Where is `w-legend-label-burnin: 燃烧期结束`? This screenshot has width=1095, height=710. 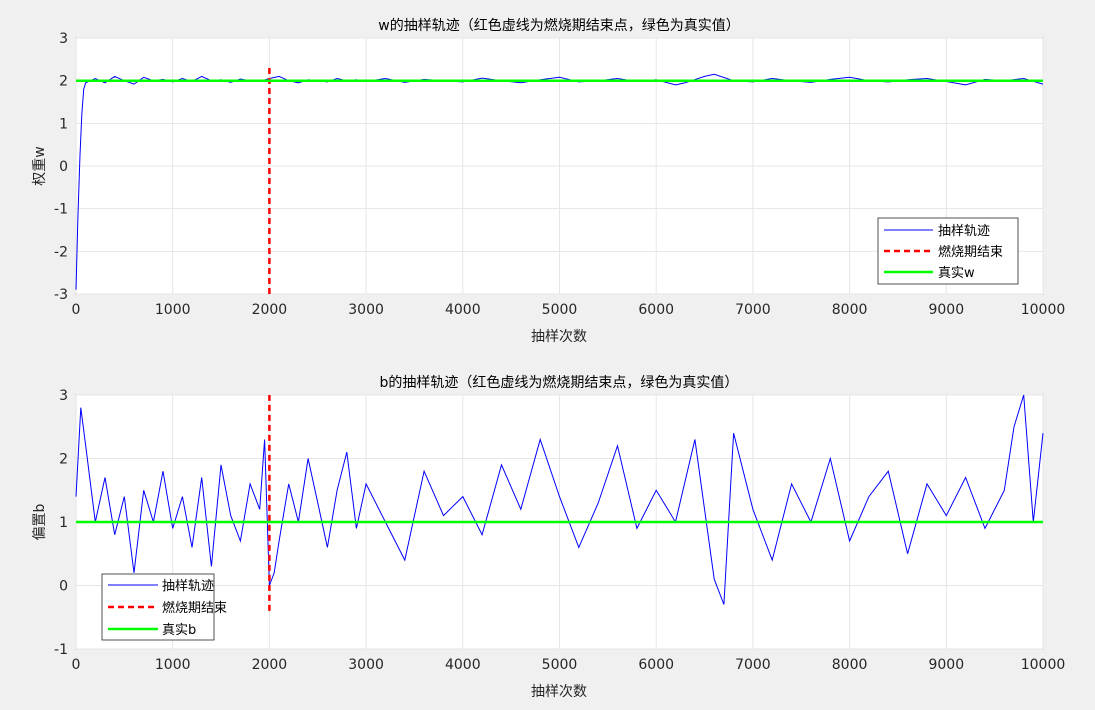
w-legend-label-burnin: 燃烧期结束 is located at coordinates (970, 252).